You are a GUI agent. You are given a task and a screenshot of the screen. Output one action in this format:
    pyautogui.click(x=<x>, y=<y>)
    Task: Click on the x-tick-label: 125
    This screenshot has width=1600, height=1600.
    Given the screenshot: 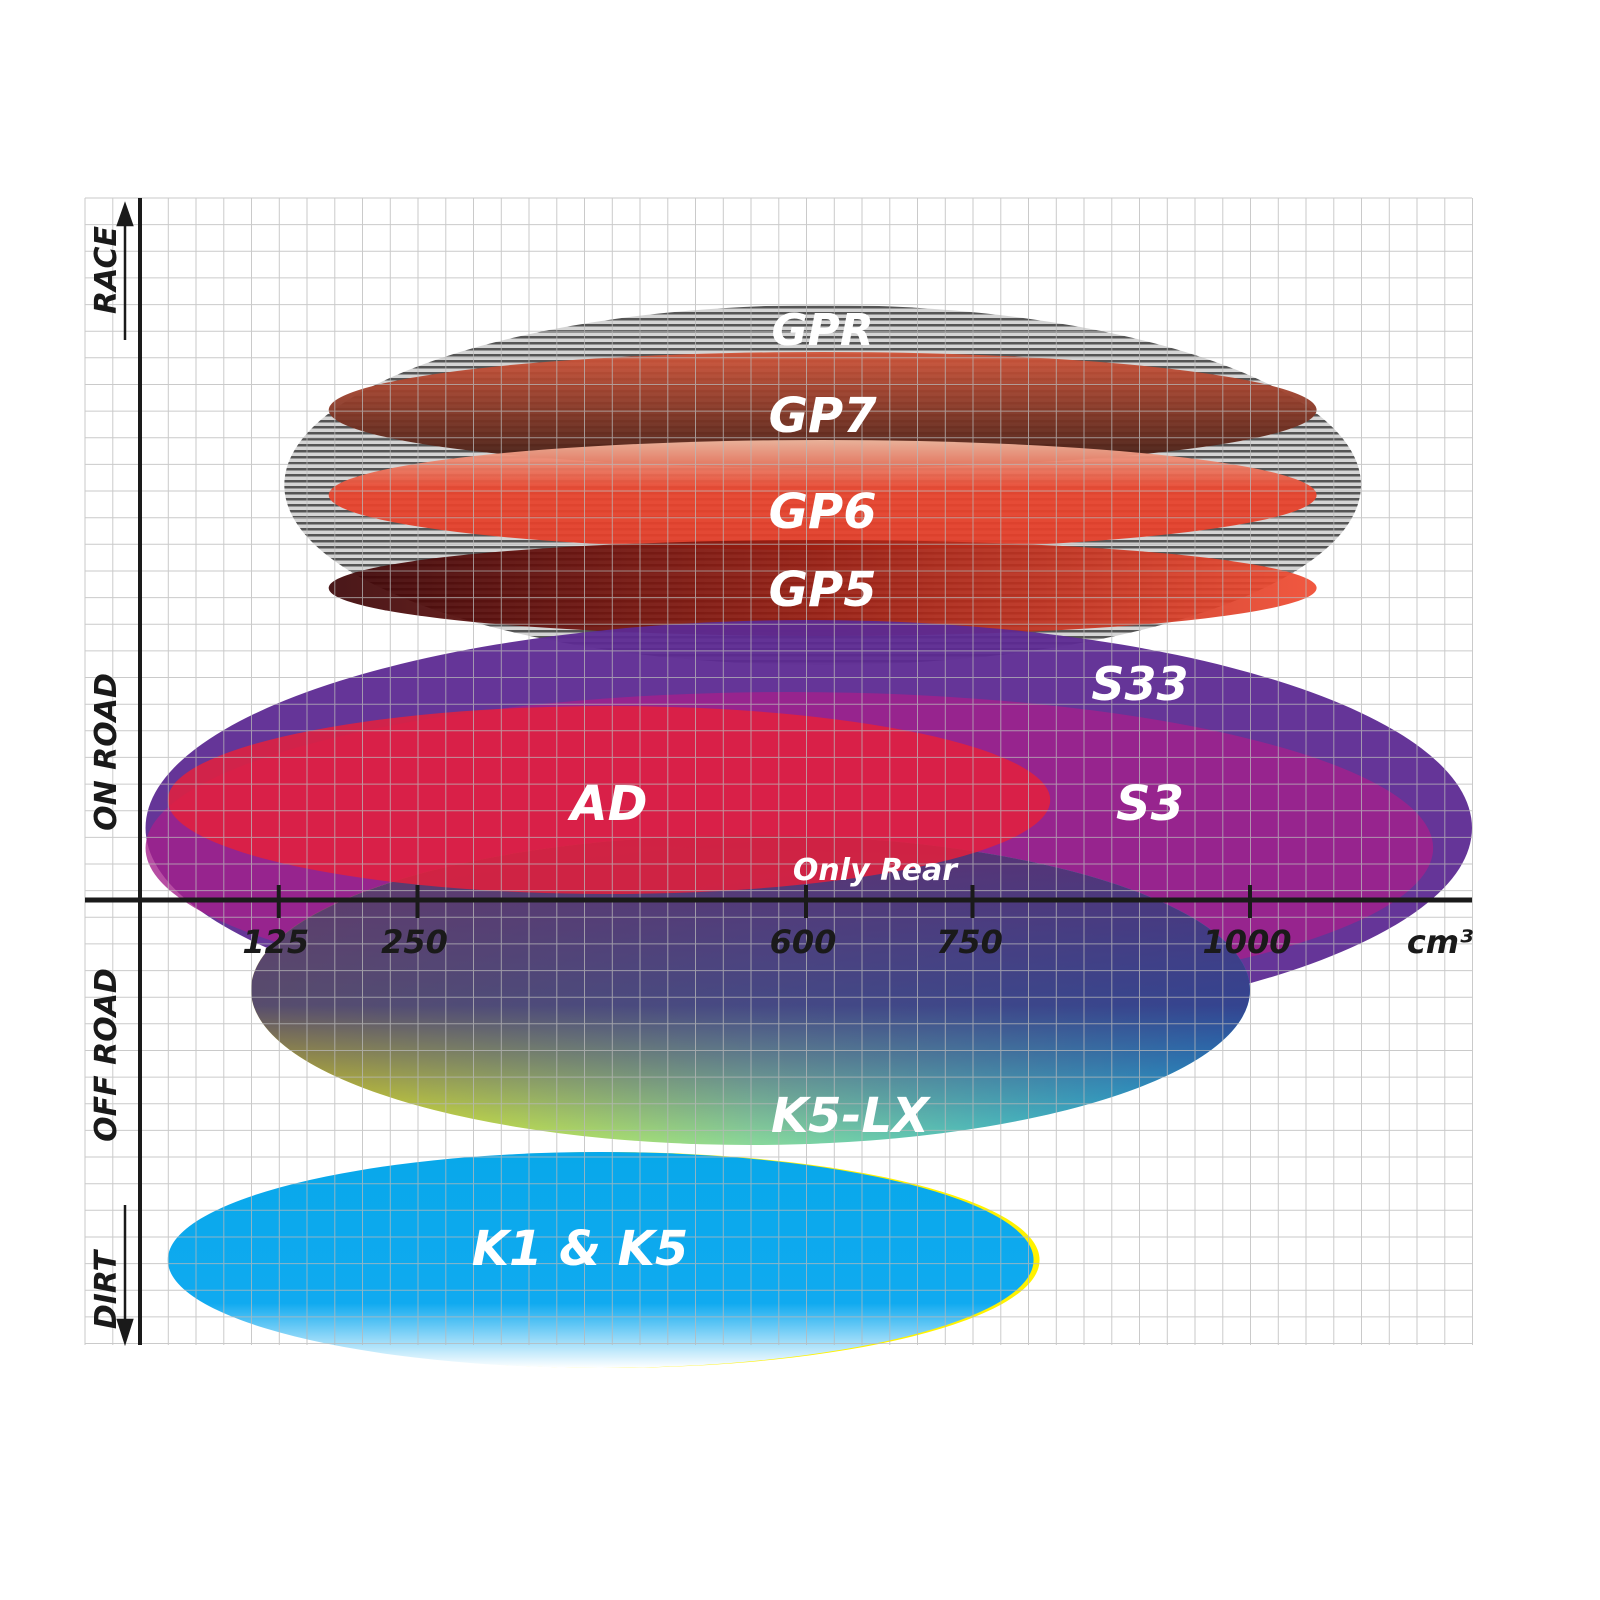 What is the action you would take?
    pyautogui.click(x=275, y=942)
    